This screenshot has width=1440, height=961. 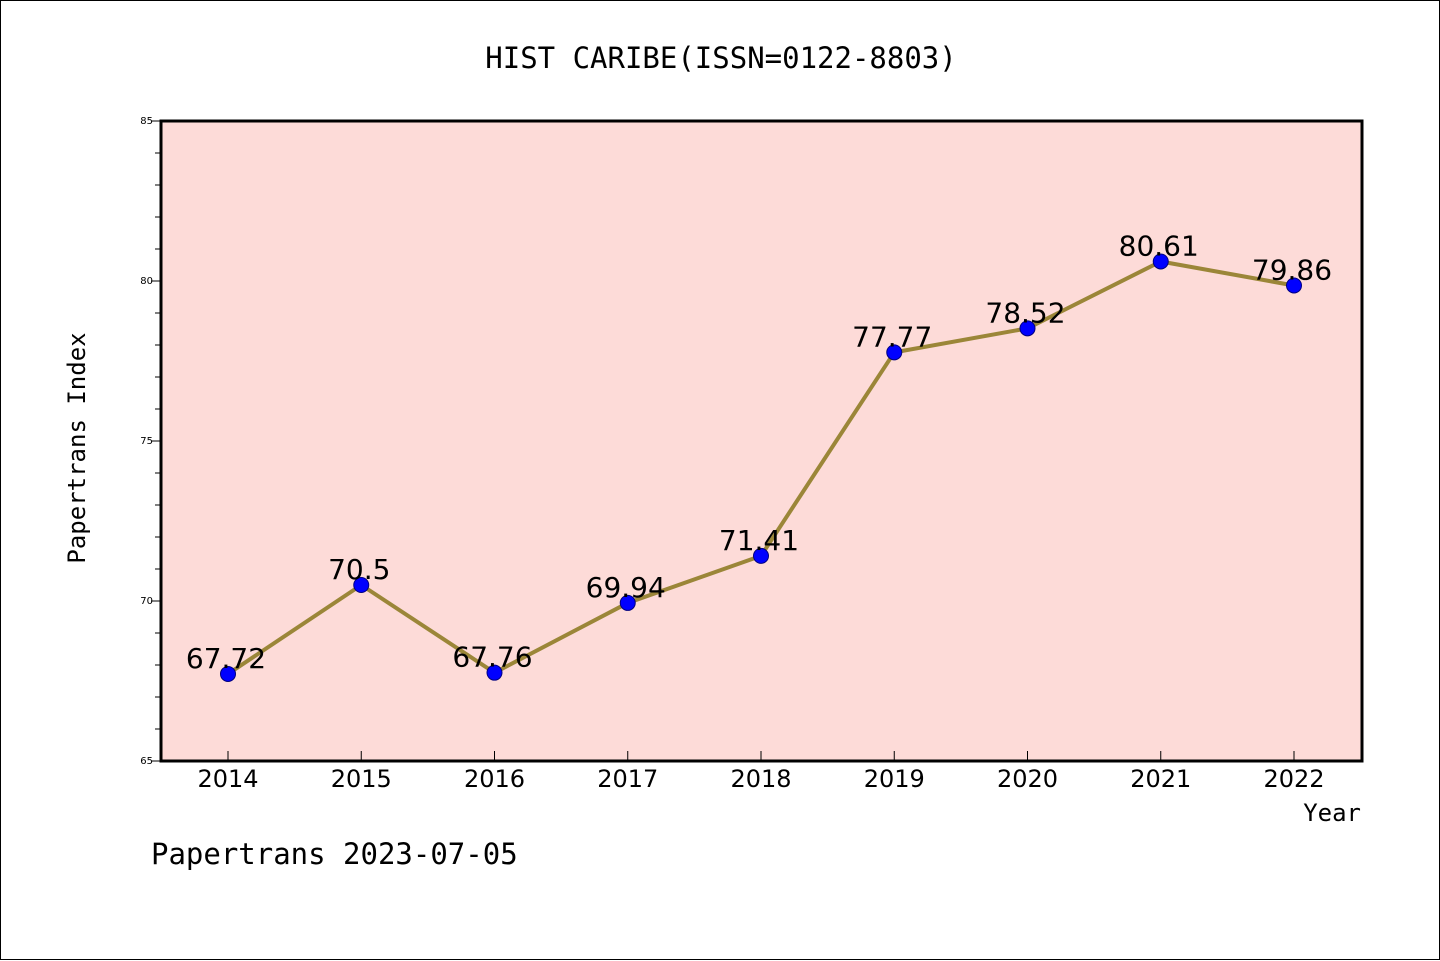 I want to click on y-tick-label: 85, so click(x=146, y=121).